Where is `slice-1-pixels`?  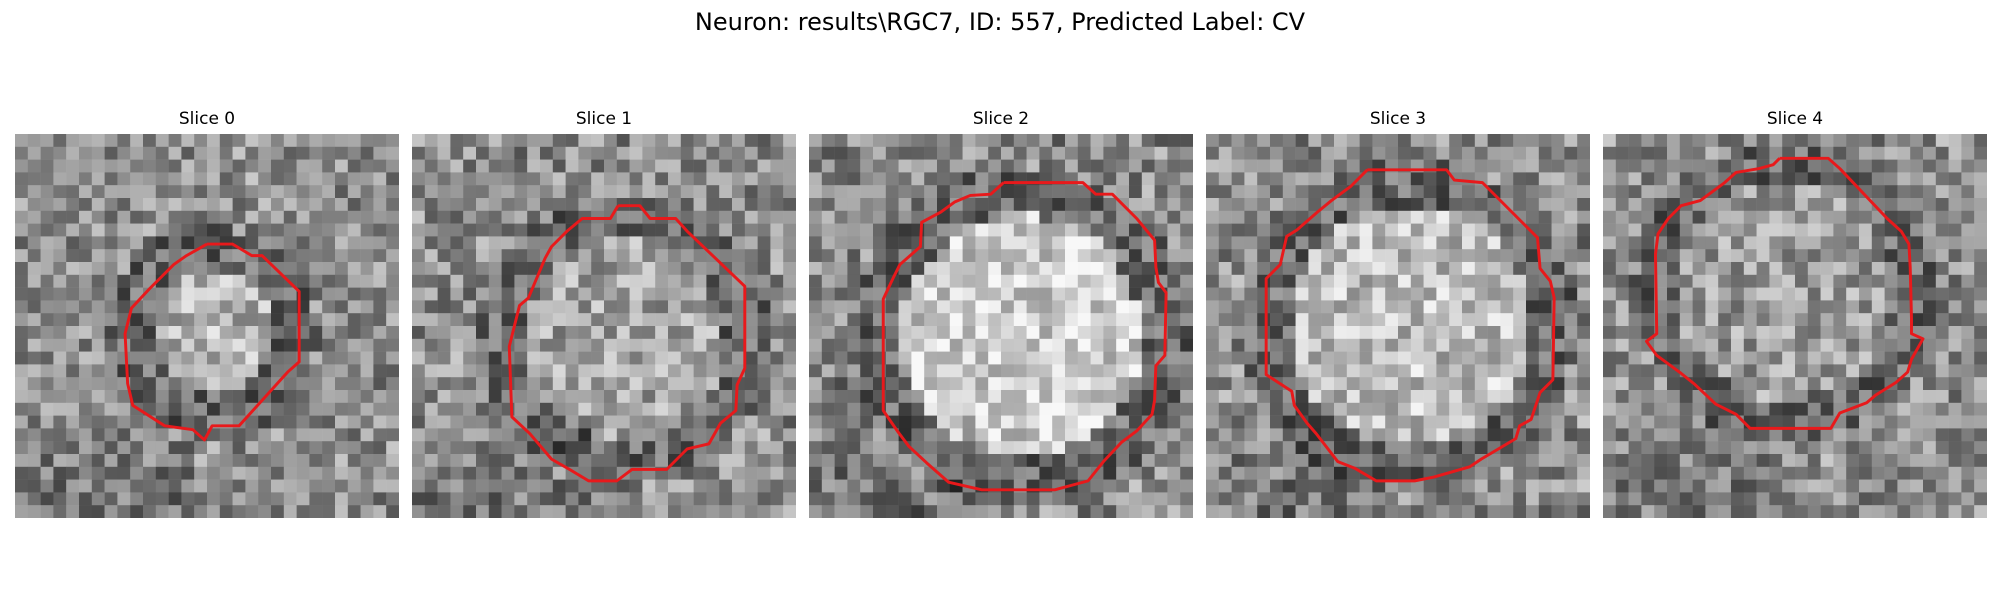
slice-1-pixels is located at coordinates (604, 326).